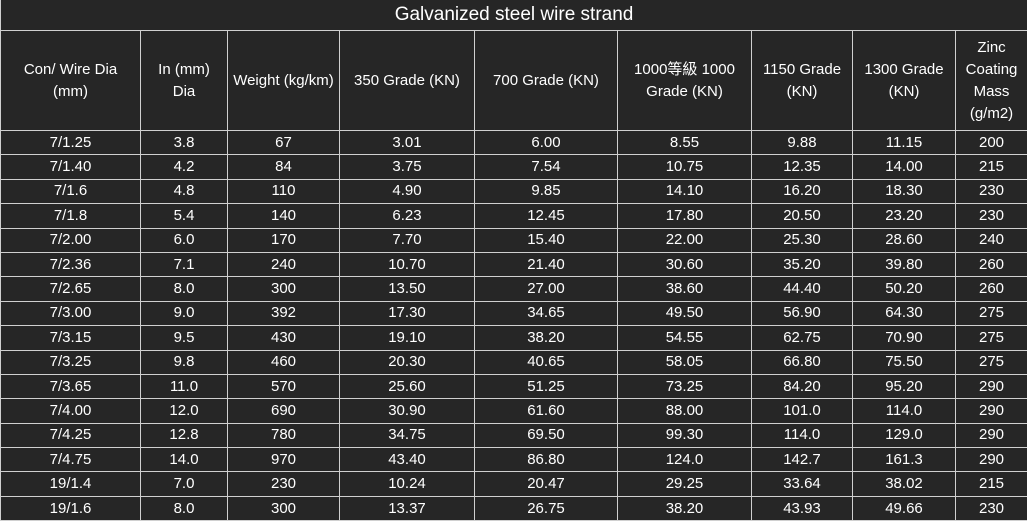  Describe the element at coordinates (990, 142) in the screenshot. I see `data-cell: 200` at that location.